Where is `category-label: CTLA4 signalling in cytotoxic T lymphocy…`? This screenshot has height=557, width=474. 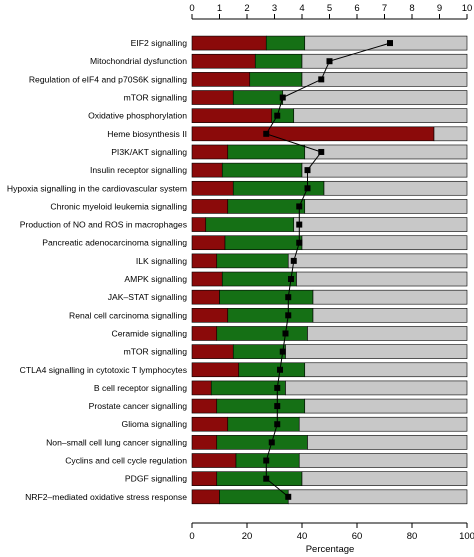
category-label: CTLA4 signalling in cytotoxic T lymphocy… is located at coordinates (103, 370).